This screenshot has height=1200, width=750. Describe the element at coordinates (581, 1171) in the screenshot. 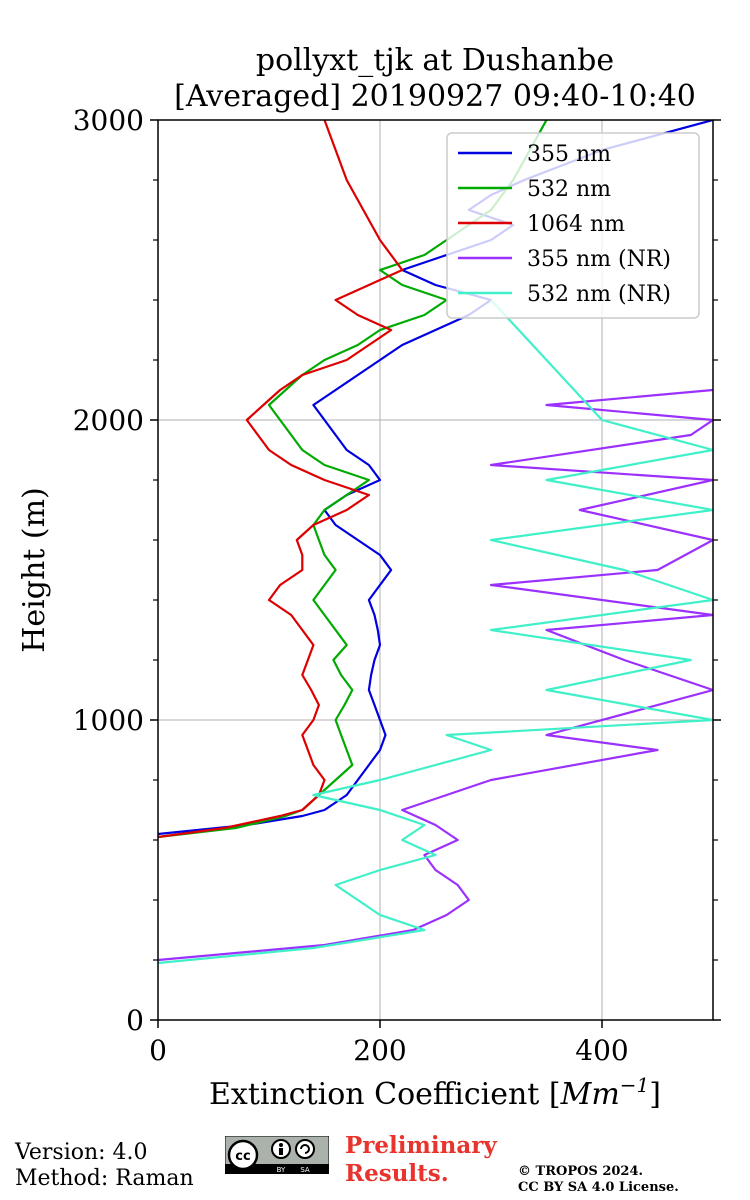

I see `copyright-line1: © TROPOS 2024.` at that location.